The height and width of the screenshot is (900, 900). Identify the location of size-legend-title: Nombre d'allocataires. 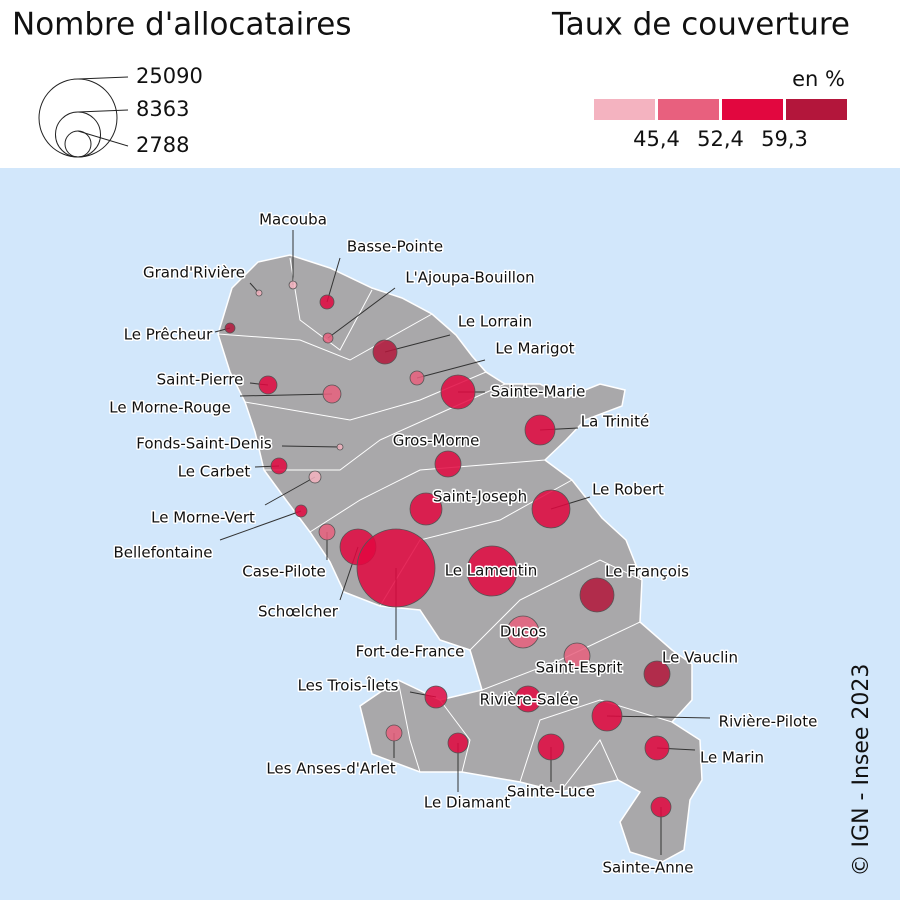
(182, 25).